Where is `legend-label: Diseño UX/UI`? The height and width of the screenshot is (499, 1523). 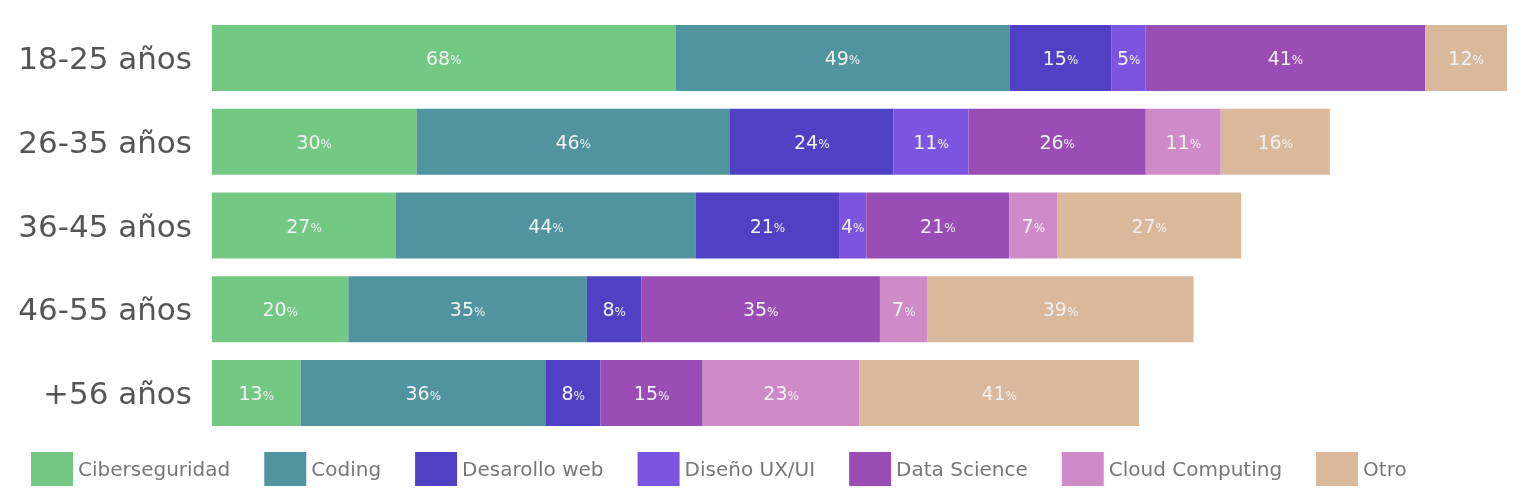 legend-label: Diseño UX/UI is located at coordinates (750, 469).